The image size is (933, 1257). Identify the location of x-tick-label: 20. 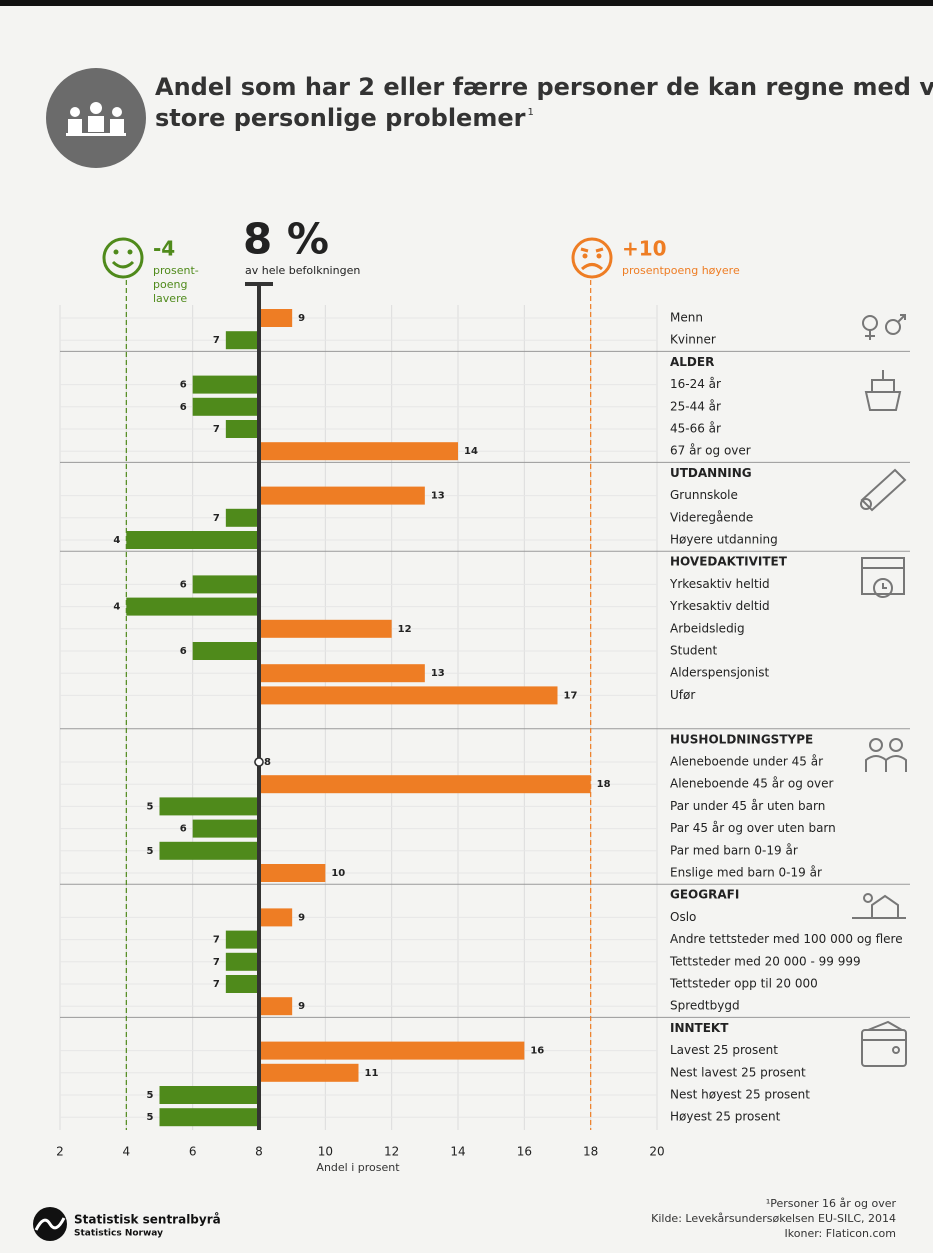
(656, 1152).